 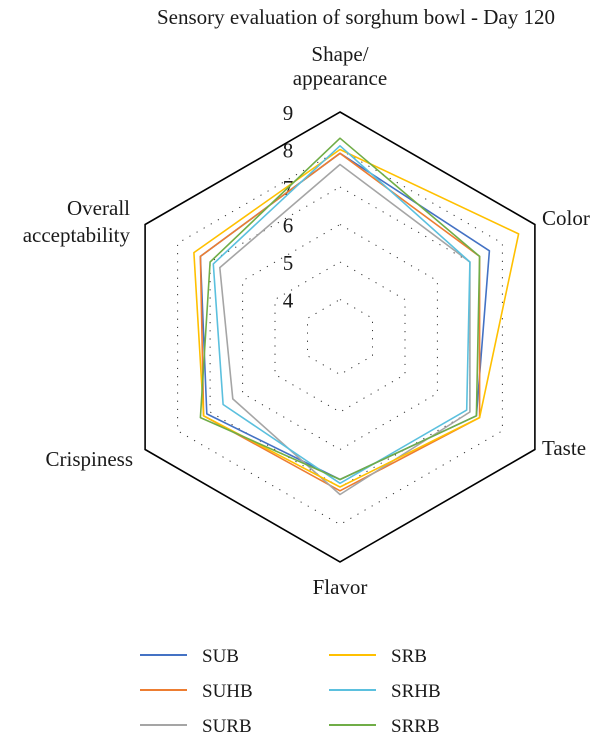 What do you see at coordinates (288, 226) in the screenshot?
I see `tick-label-6: 6` at bounding box center [288, 226].